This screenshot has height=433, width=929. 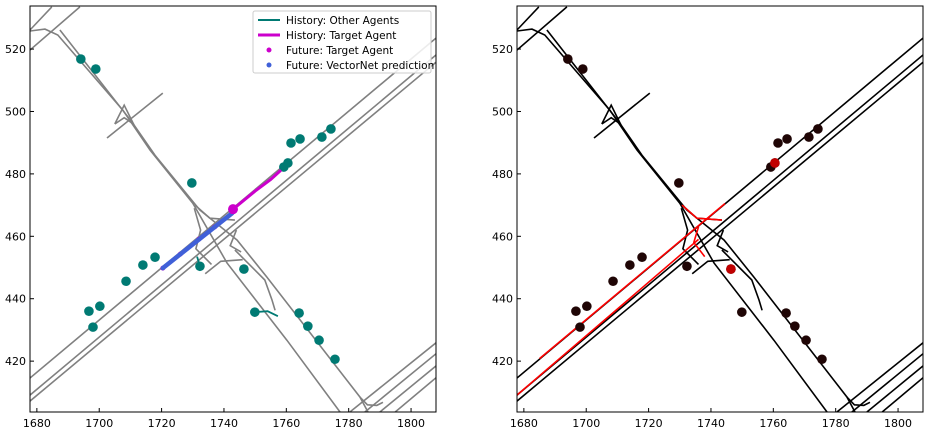 I want to click on legend-swatch-target-future, so click(x=269, y=50).